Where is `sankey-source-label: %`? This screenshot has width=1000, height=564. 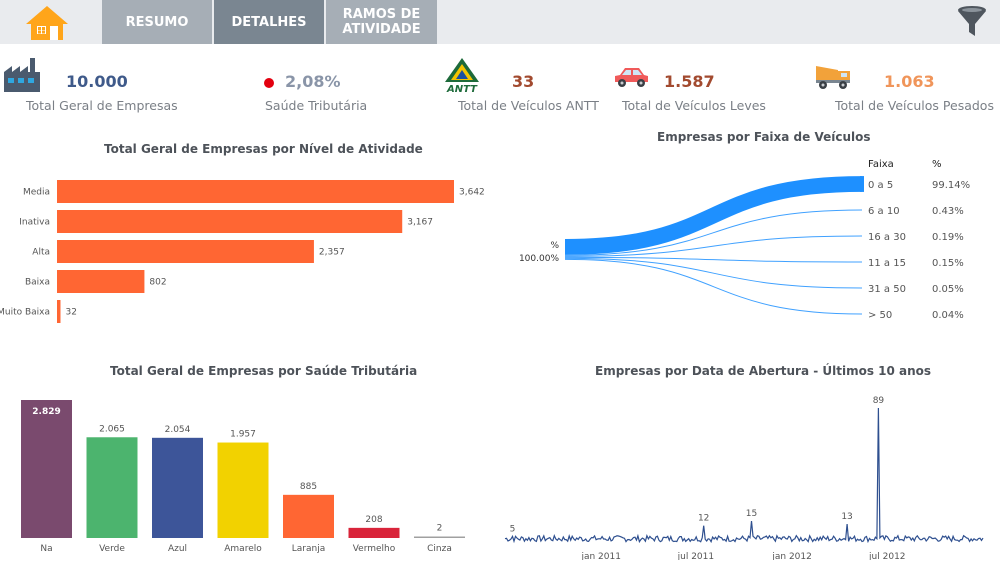 sankey-source-label: % is located at coordinates (554, 246).